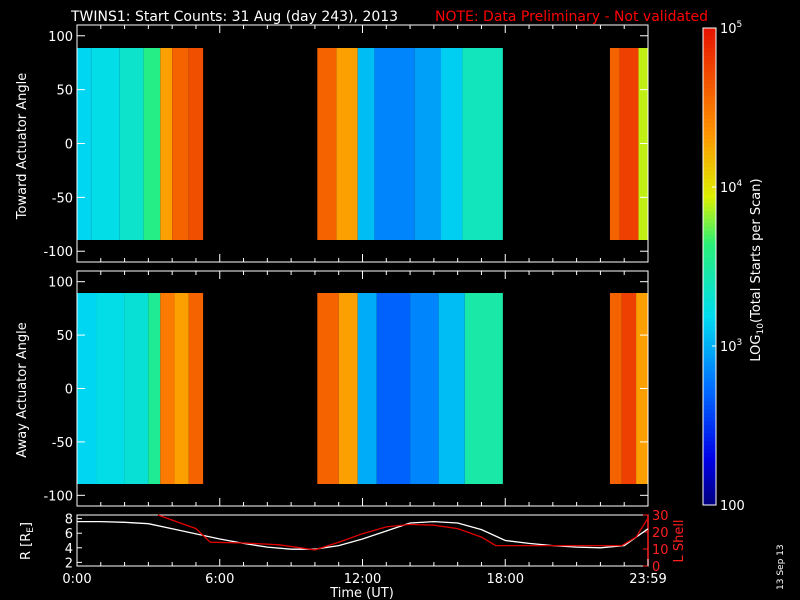 This screenshot has height=600, width=800. Describe the element at coordinates (69, 534) in the screenshot. I see `y-tick-label: 6` at that location.